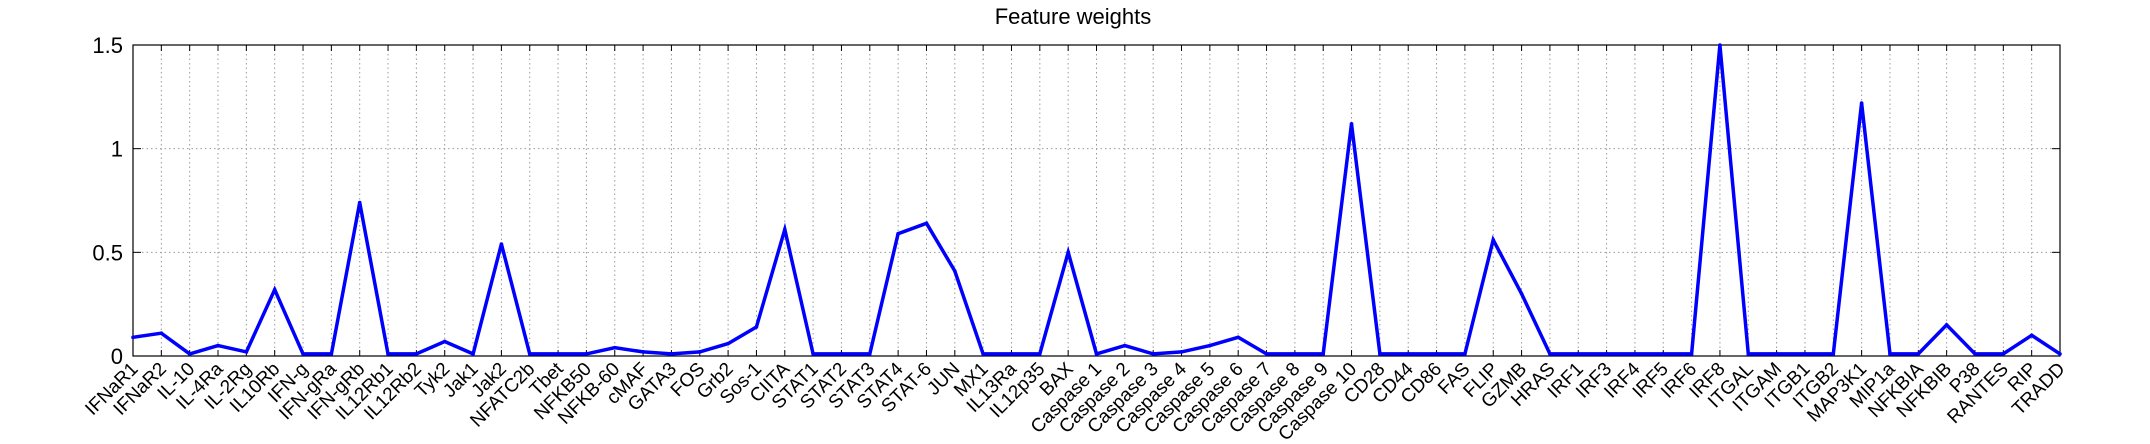 This screenshot has height=444, width=2150. Describe the element at coordinates (117, 149) in the screenshot. I see `y-tick-label: 1` at that location.